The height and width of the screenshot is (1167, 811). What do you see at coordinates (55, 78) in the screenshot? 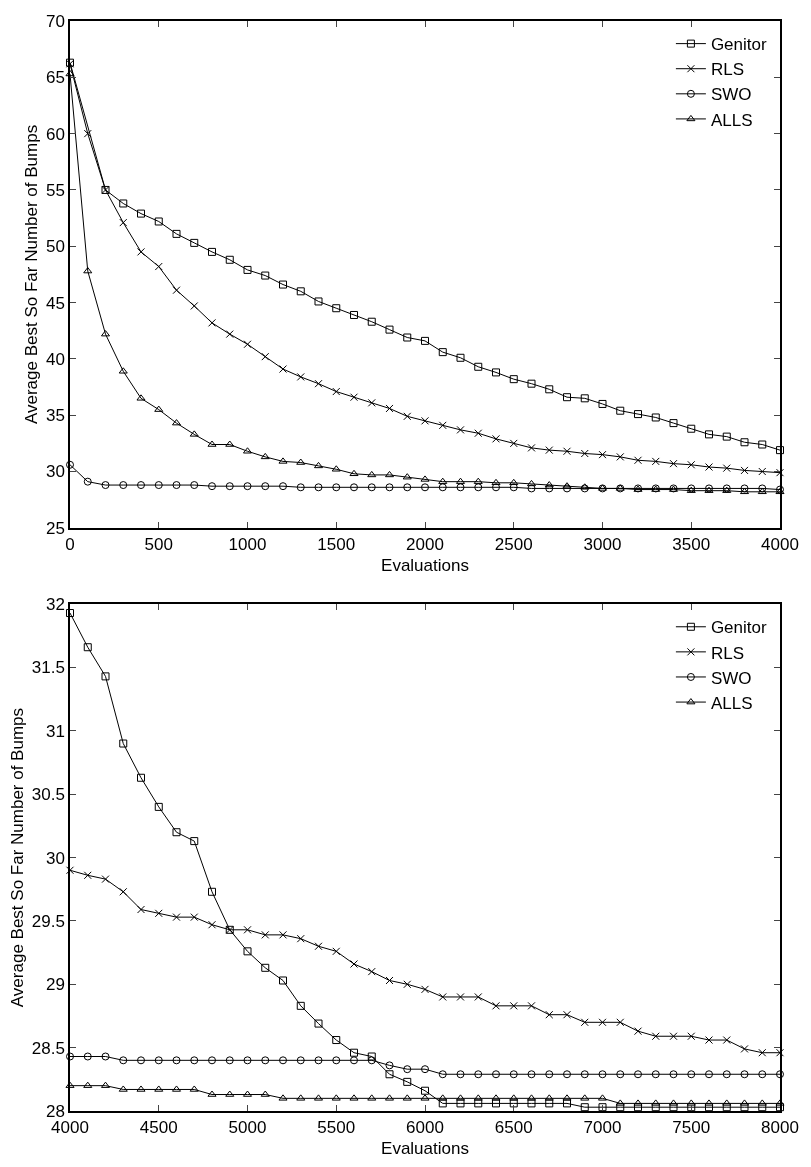
I see `y-tick-label: 65` at bounding box center [55, 78].